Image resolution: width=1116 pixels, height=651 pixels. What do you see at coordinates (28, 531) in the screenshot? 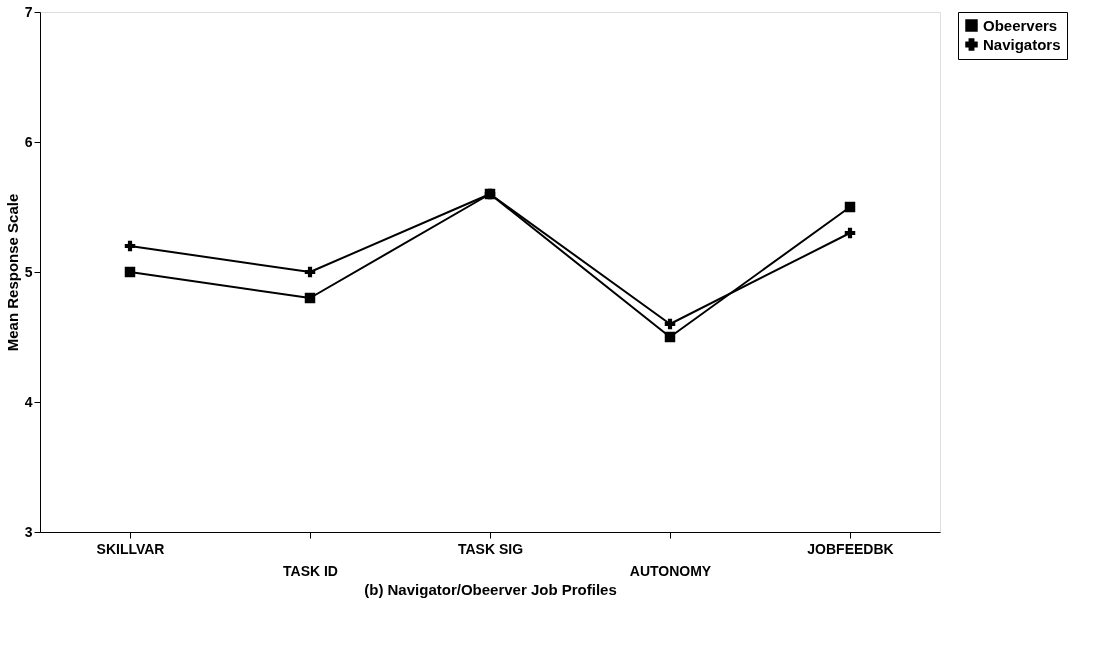
I see `y-tick-label: 3` at bounding box center [28, 531].